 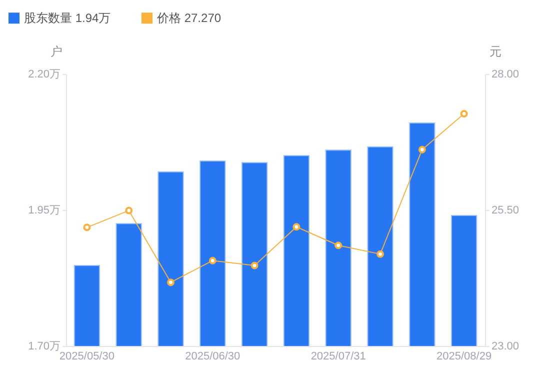 What do you see at coordinates (44, 210) in the screenshot?
I see `y-tick-label: 1.95万` at bounding box center [44, 210].